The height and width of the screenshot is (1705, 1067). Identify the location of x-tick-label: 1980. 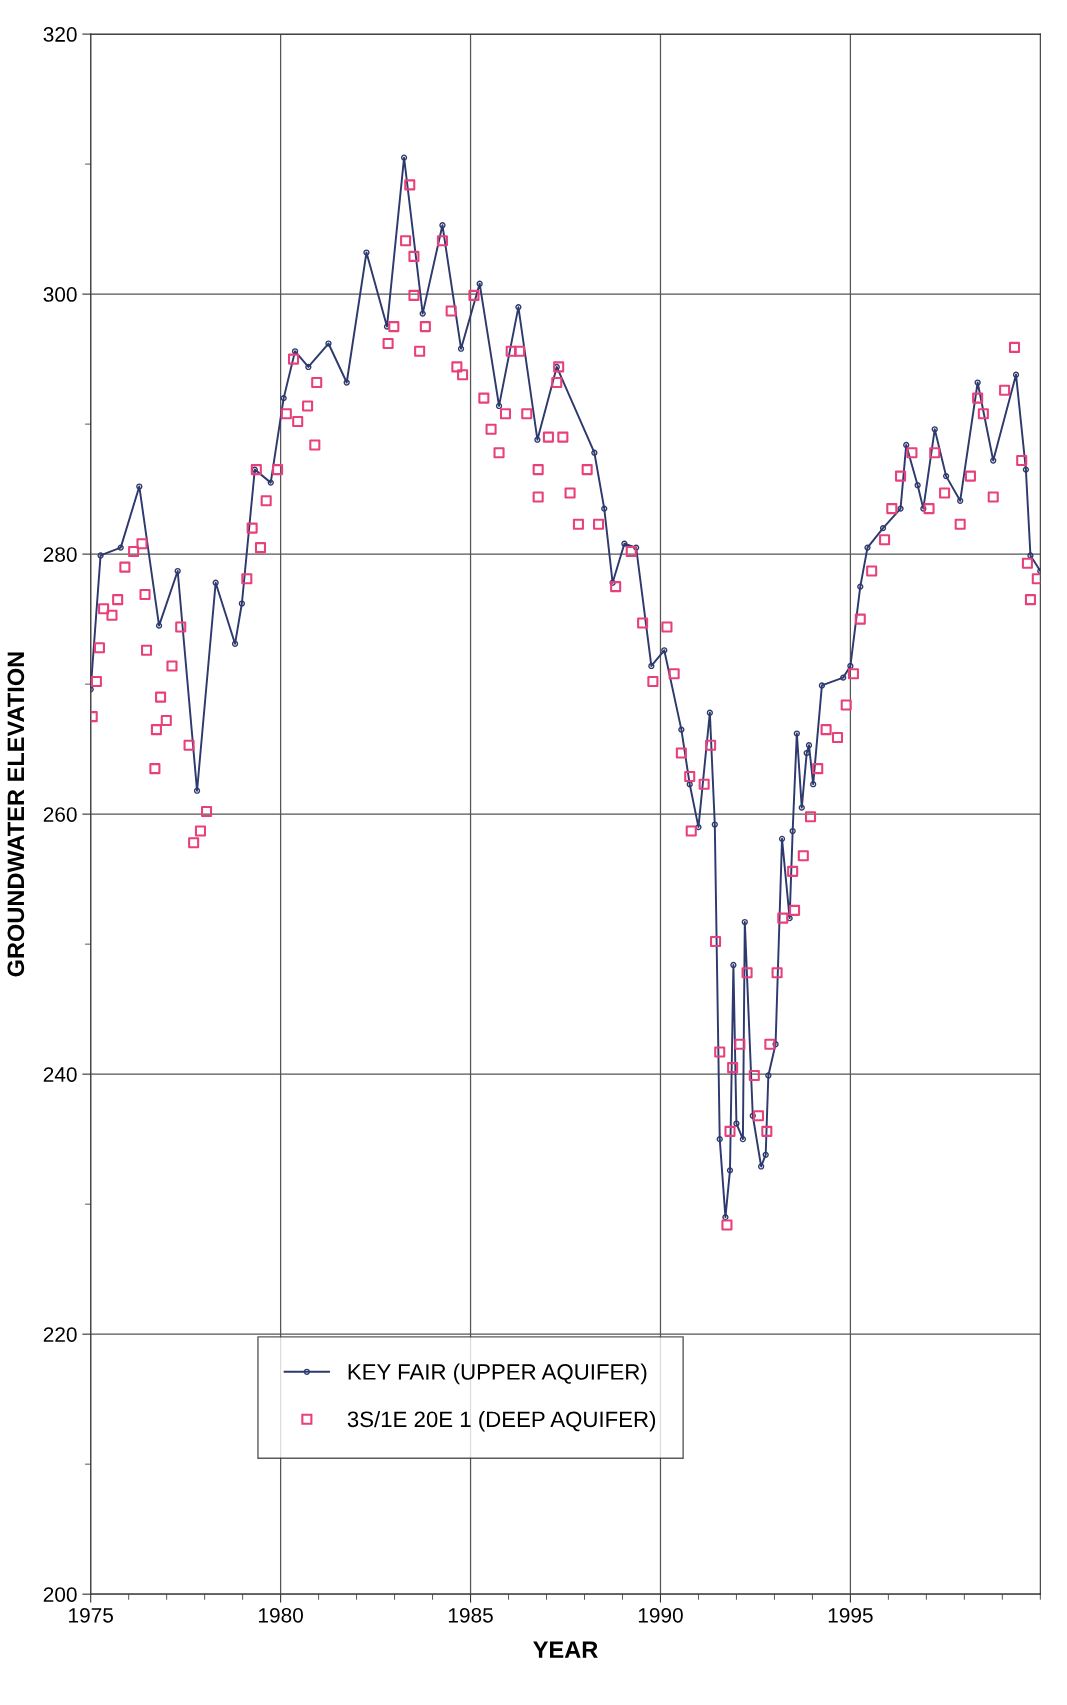
(281, 1615).